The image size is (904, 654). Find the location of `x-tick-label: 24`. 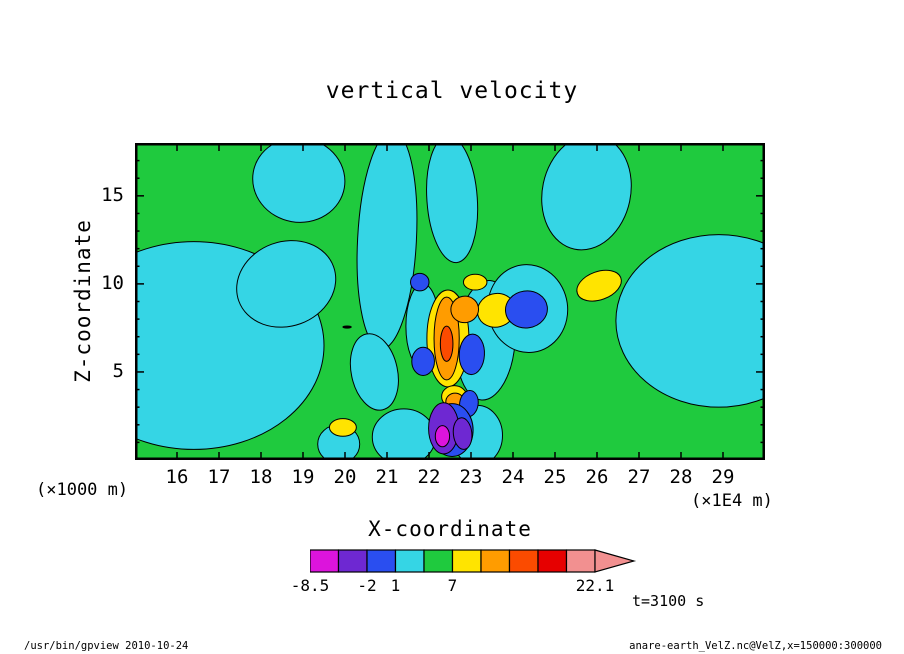

x-tick-label: 24 is located at coordinates (513, 477).